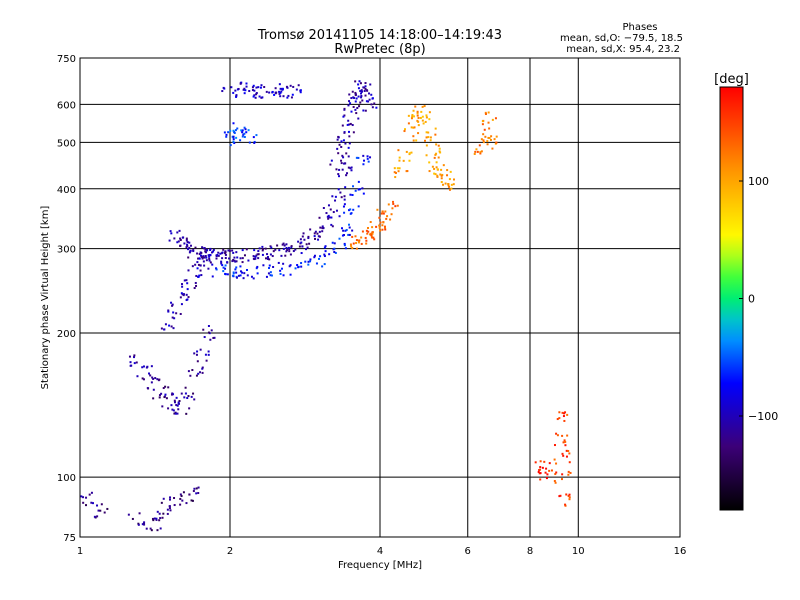 Image resolution: width=800 pixels, height=600 pixels. Describe the element at coordinates (763, 416) in the screenshot. I see `colorbar-tick-label: −100` at that location.